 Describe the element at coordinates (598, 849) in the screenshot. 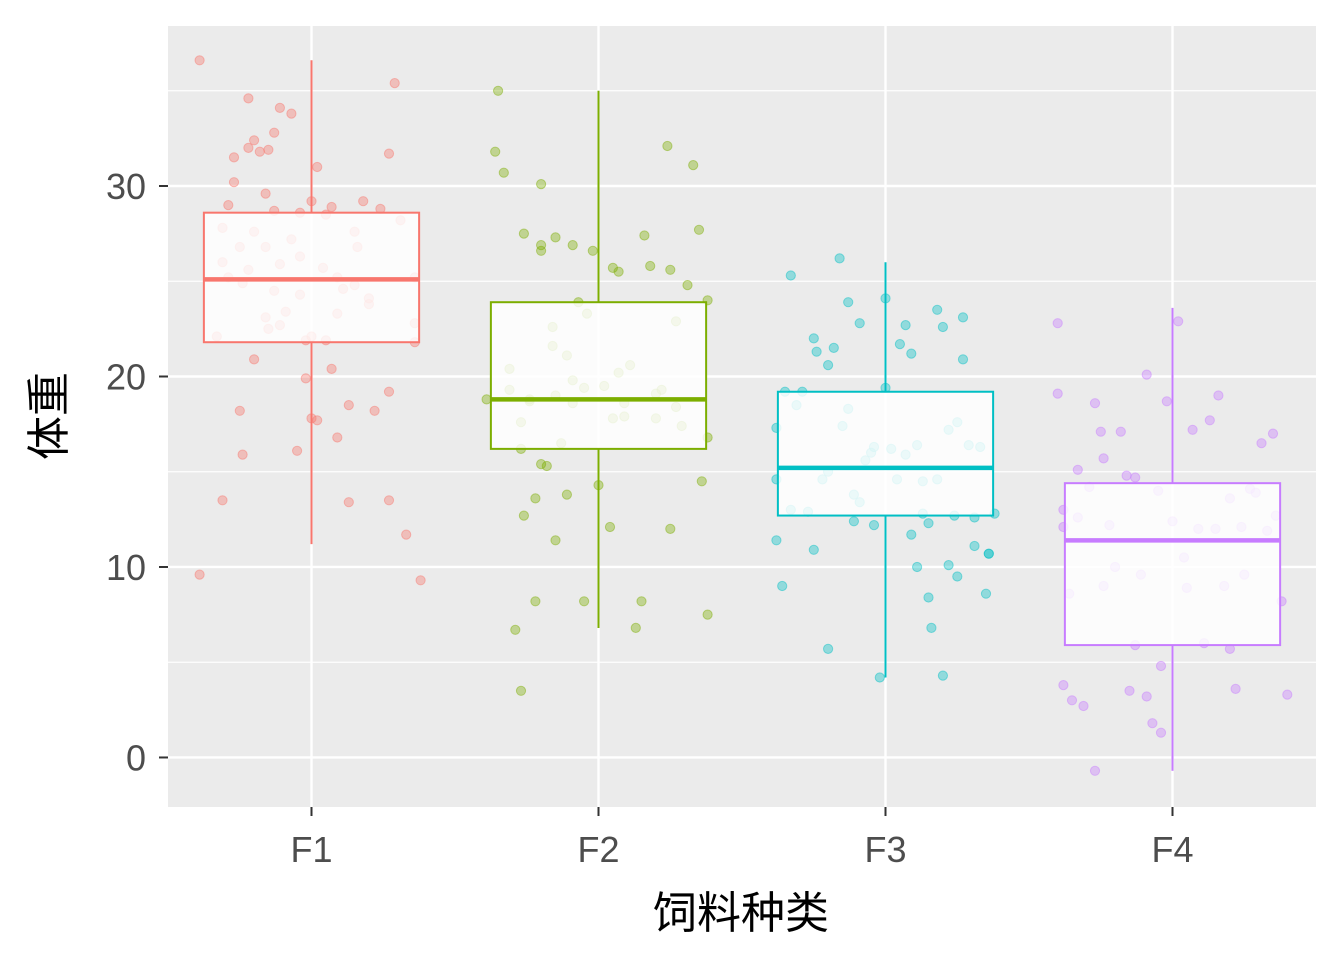

I see `x-tick-label: F2` at that location.